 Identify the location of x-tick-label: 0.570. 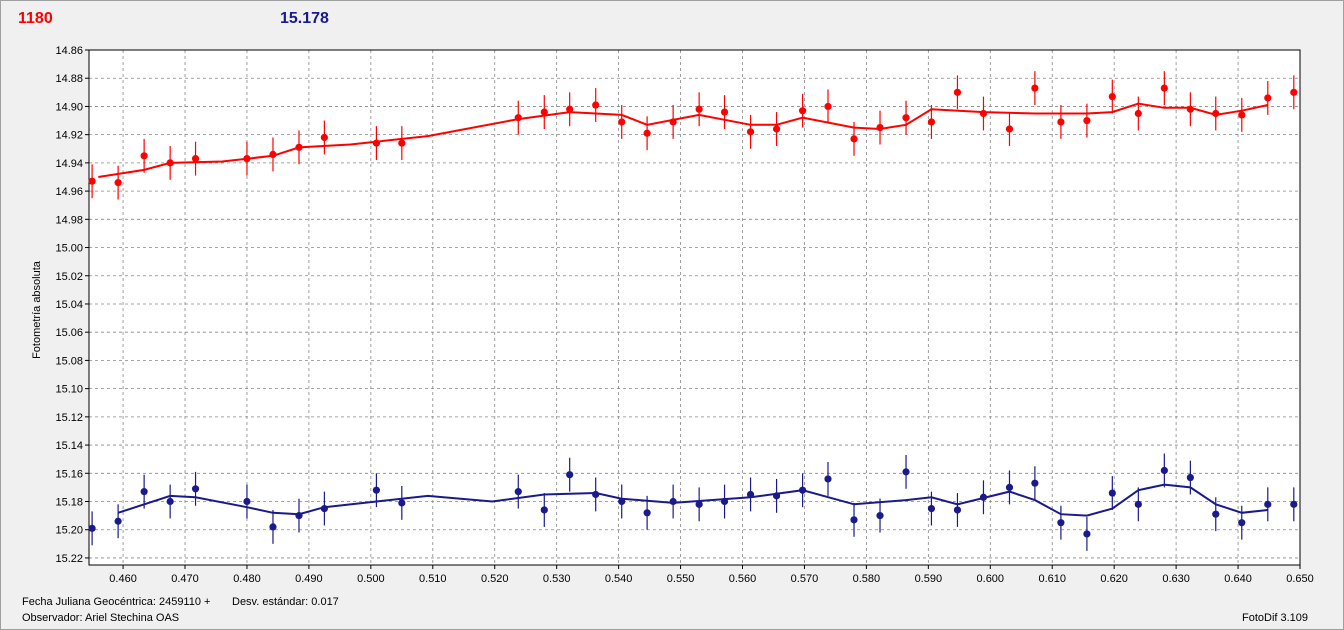
(805, 579).